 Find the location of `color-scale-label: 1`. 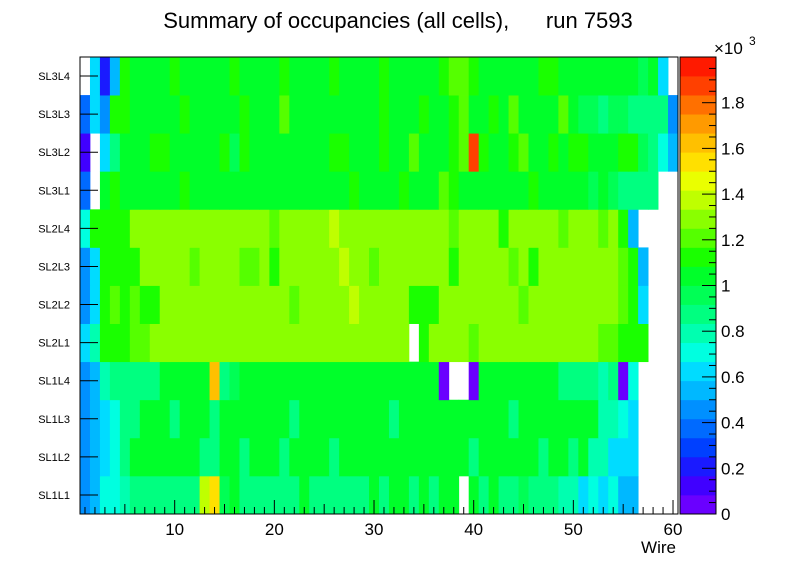

color-scale-label: 1 is located at coordinates (725, 286).